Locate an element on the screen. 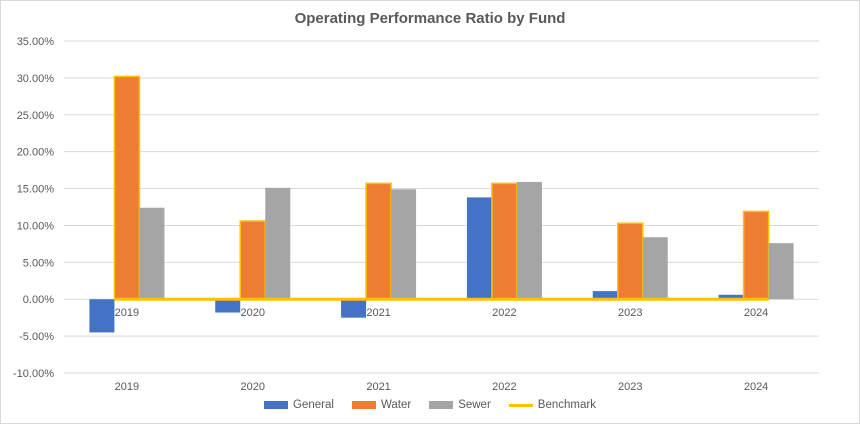 The height and width of the screenshot is (424, 860). x-tick-label: 2020 is located at coordinates (253, 387).